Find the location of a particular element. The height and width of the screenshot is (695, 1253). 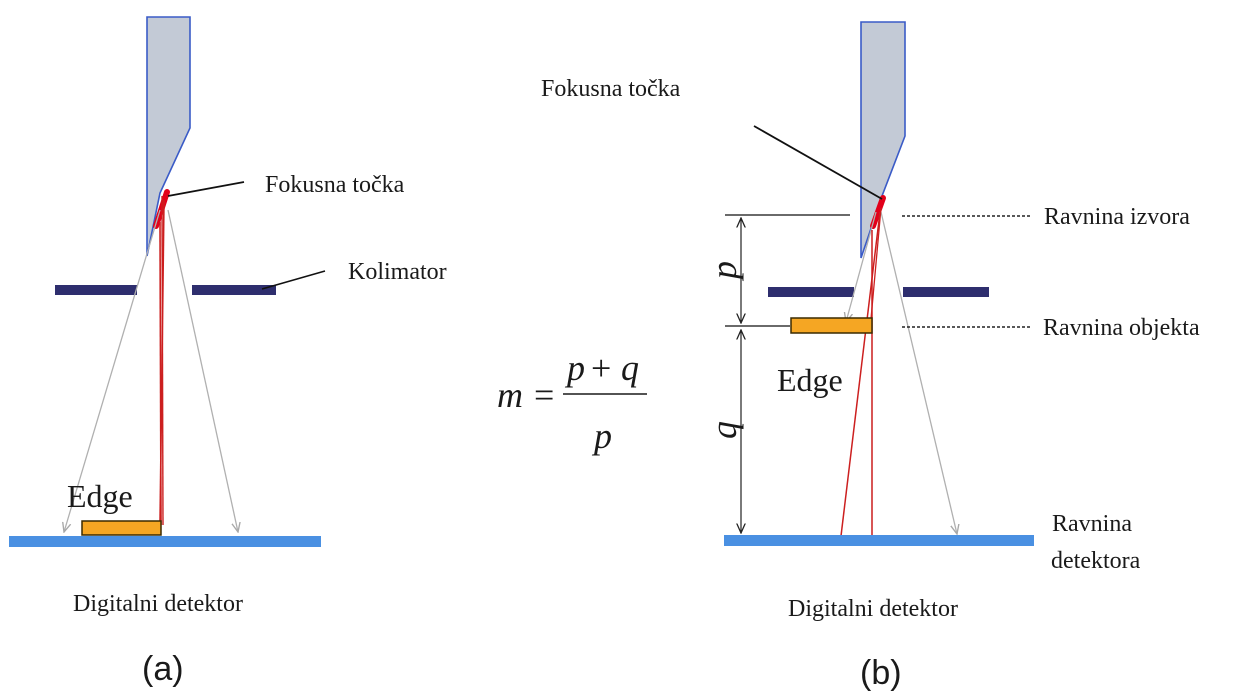

formula-numerator-q: q is located at coordinates (630, 368).